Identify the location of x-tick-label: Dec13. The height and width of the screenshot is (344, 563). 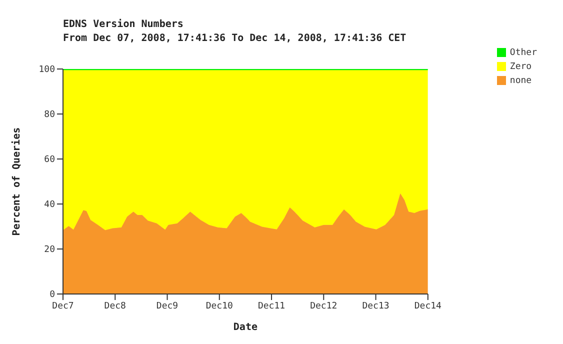
(376, 306).